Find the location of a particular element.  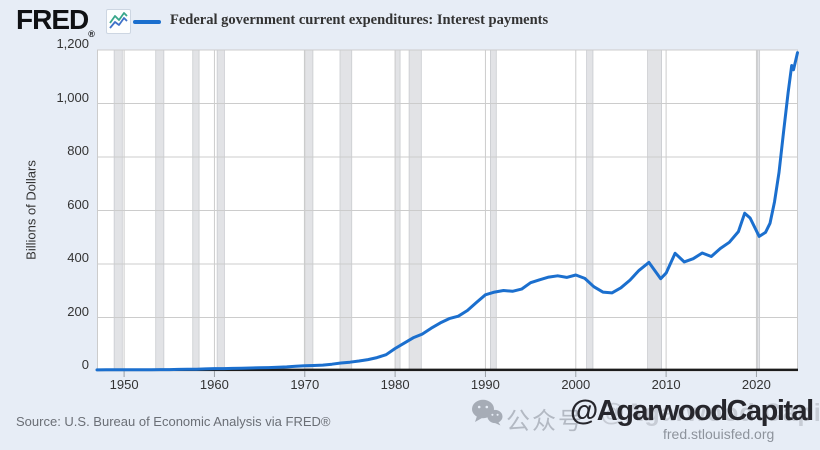

x-tick-label: 1990 is located at coordinates (485, 384).